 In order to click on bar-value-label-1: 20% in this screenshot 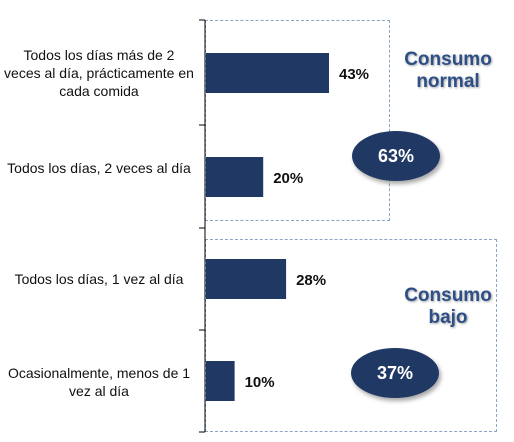, I will do `click(288, 178)`.